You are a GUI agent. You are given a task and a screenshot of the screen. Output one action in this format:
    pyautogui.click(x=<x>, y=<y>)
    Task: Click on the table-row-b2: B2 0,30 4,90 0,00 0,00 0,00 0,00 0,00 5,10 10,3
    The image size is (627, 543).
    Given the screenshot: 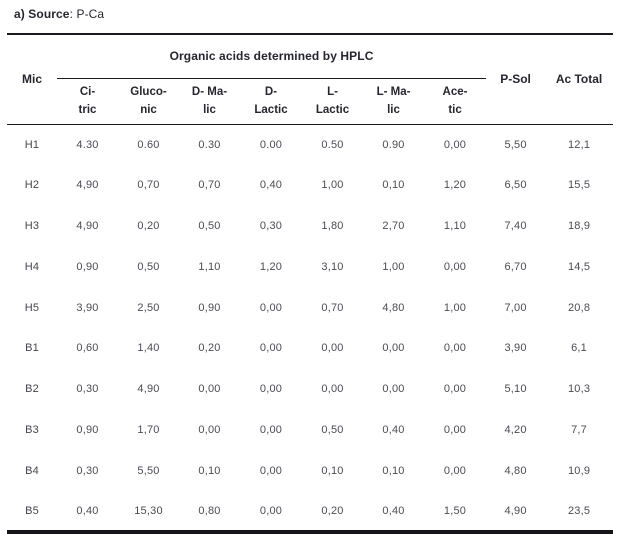 What is the action you would take?
    pyautogui.click(x=310, y=389)
    